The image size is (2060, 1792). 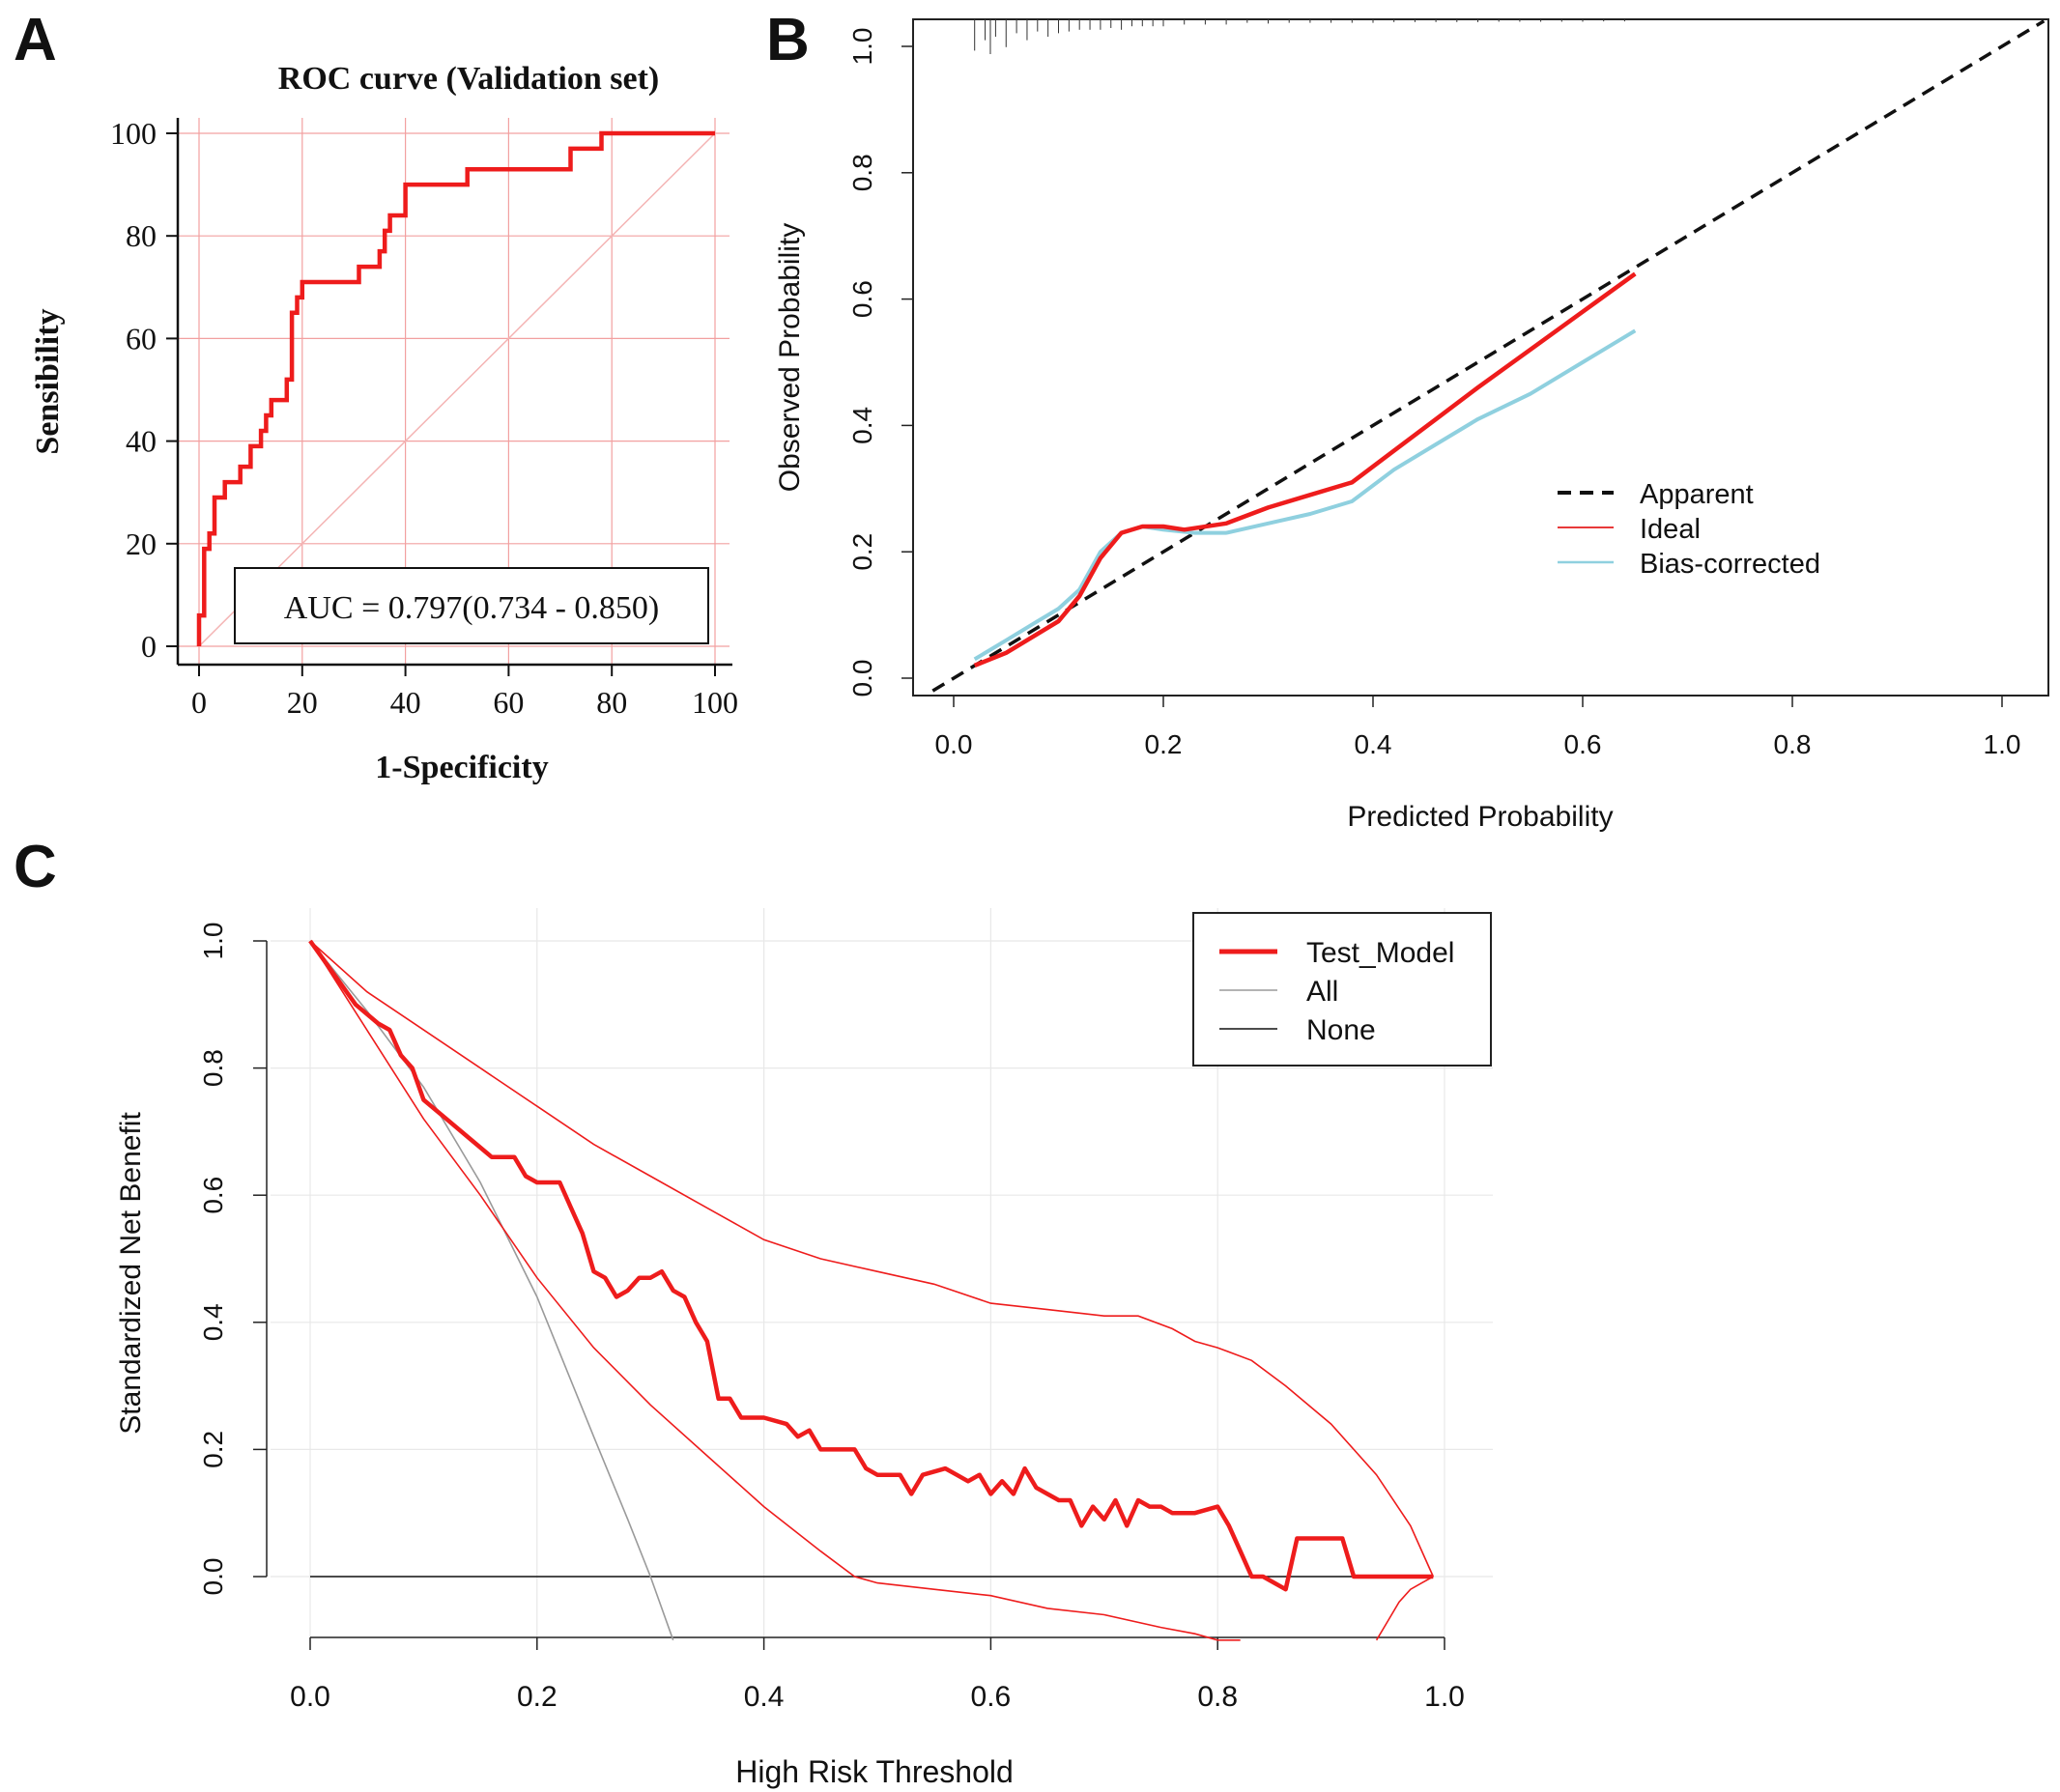 What do you see at coordinates (213, 1195) in the screenshot?
I see `dca-y-tick-label: 0.6` at bounding box center [213, 1195].